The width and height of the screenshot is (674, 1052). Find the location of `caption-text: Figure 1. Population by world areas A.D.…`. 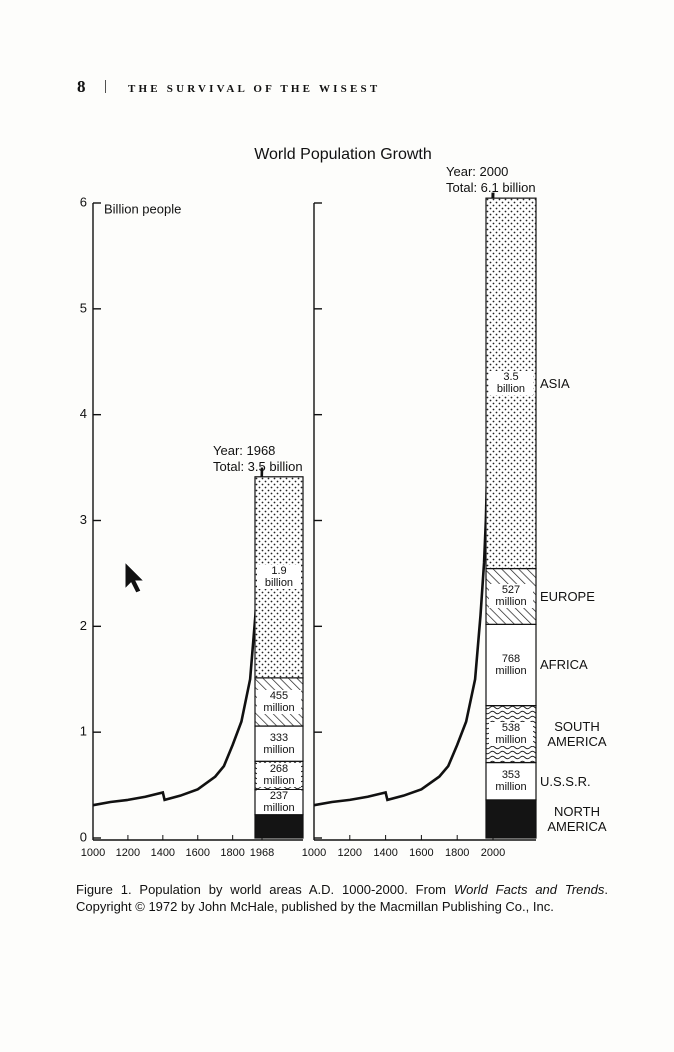

caption-text: Figure 1. Population by world areas A.D.… is located at coordinates (265, 889).